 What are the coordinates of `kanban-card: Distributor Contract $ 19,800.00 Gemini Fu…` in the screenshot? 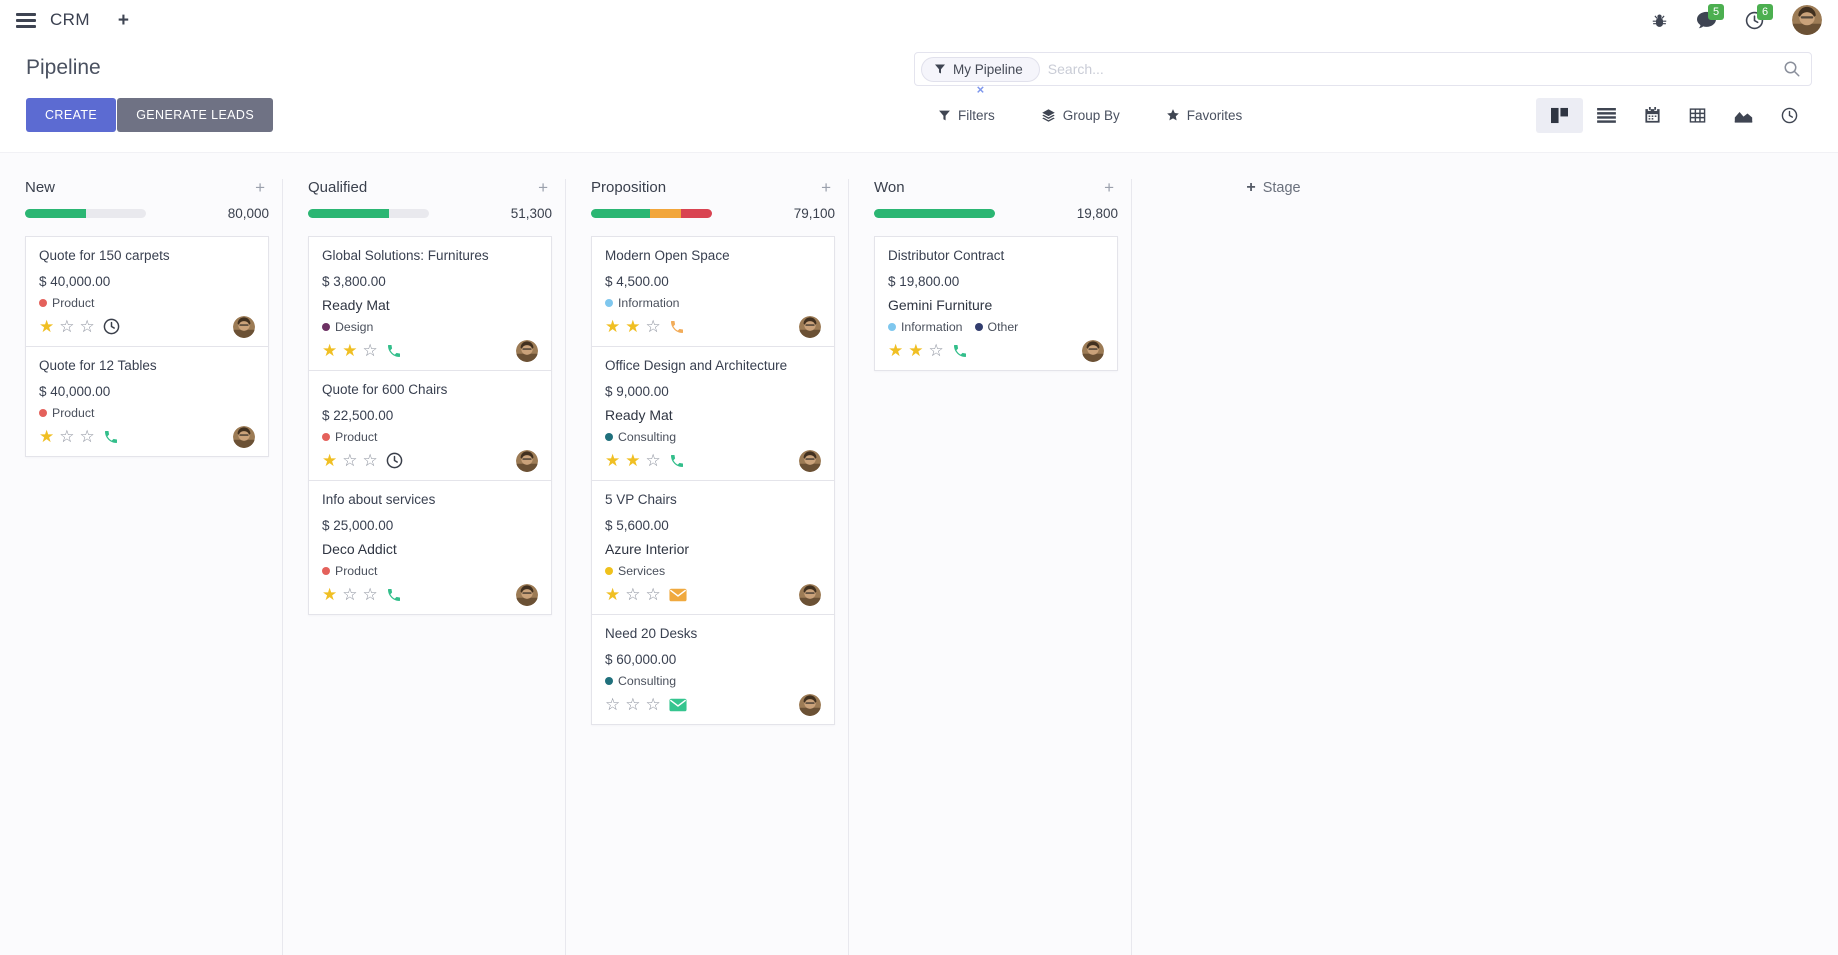 It's located at (996, 303).